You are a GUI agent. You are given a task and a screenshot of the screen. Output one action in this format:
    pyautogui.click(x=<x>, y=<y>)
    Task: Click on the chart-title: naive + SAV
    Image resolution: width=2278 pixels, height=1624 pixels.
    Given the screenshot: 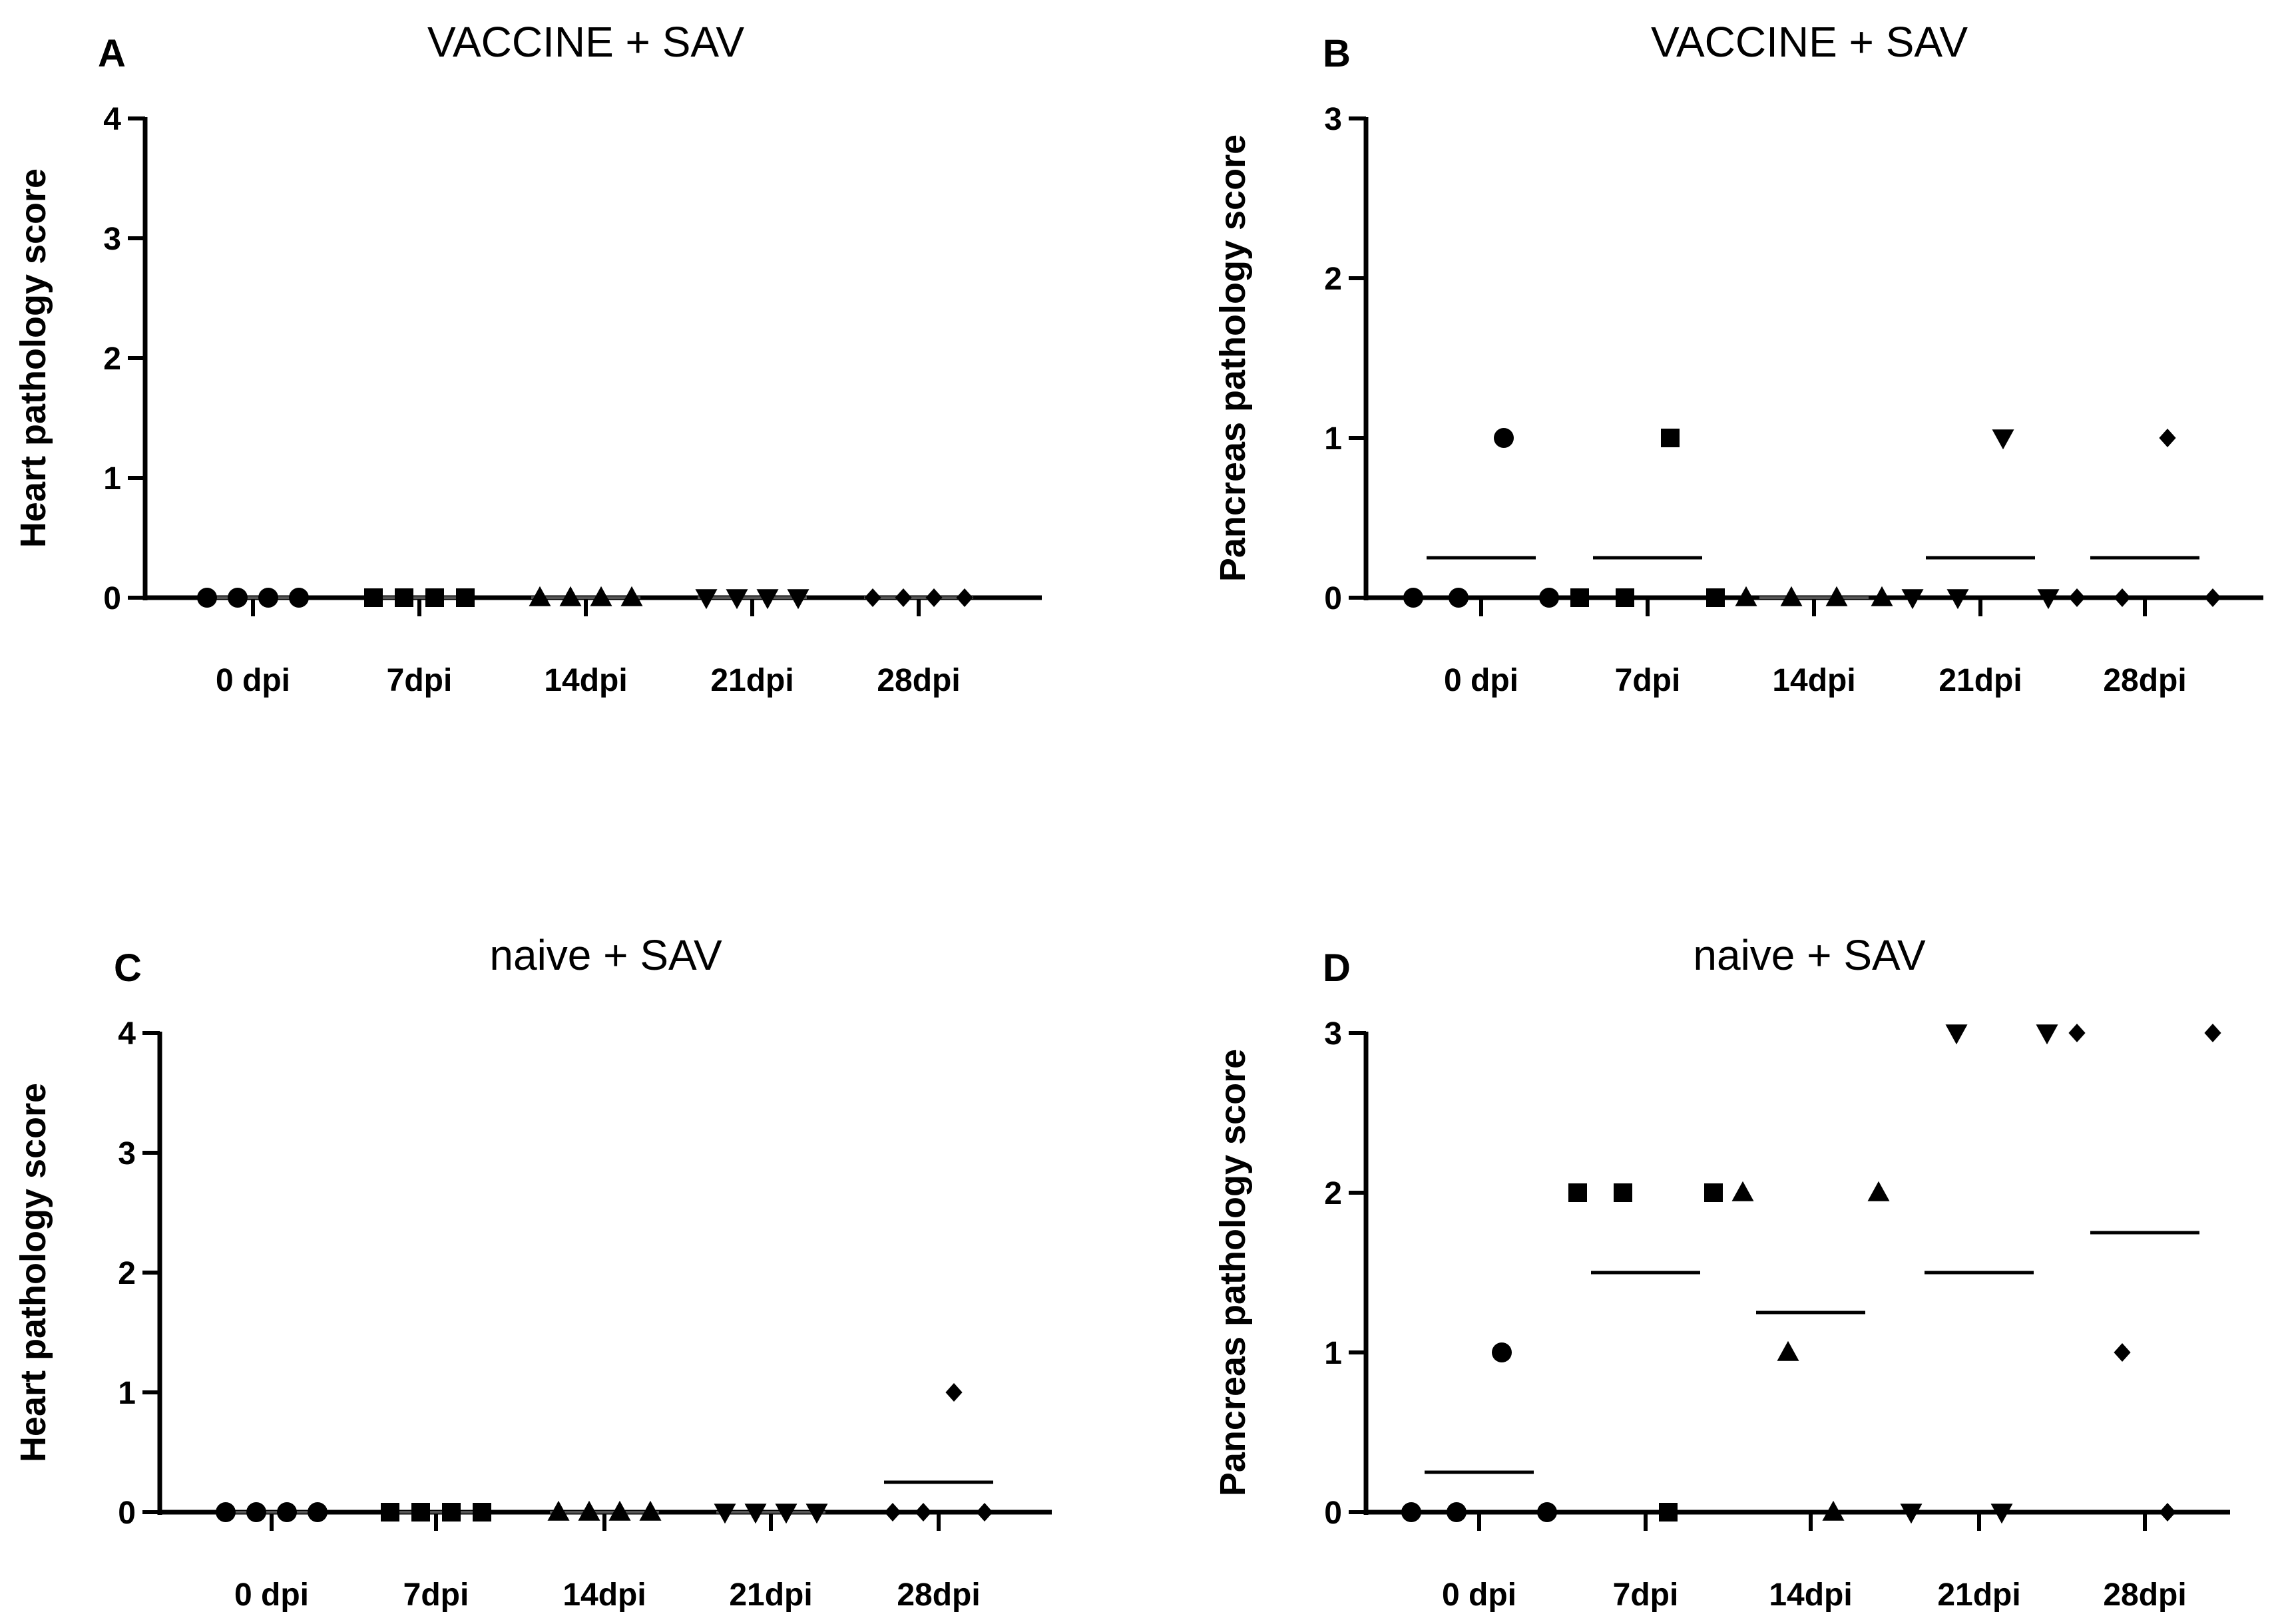 What is the action you would take?
    pyautogui.click(x=605, y=955)
    